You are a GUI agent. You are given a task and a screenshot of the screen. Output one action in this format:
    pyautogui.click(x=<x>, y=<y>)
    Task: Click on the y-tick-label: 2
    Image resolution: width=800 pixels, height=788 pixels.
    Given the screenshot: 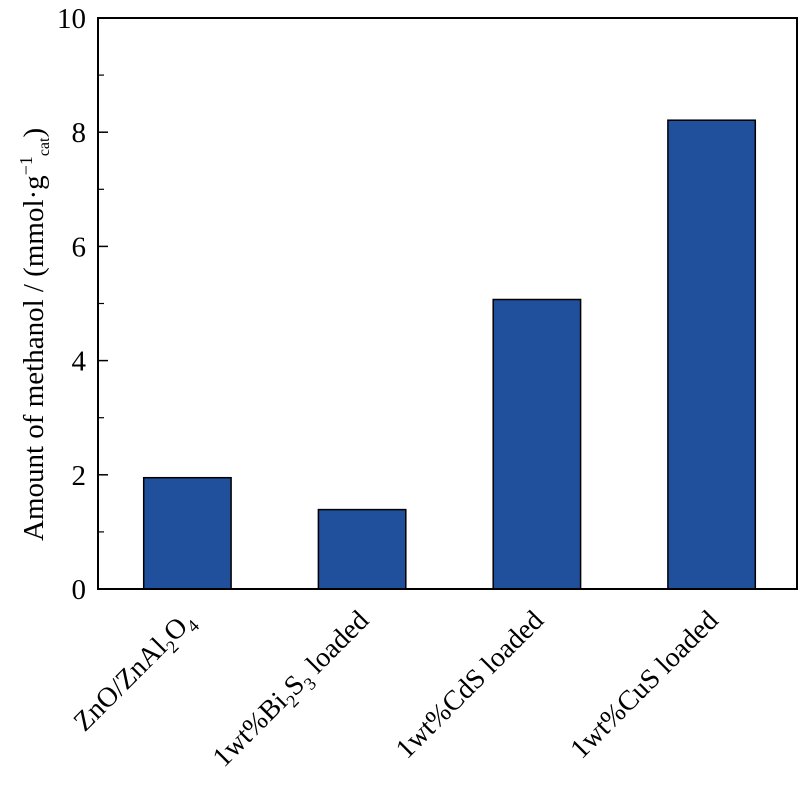 What is the action you would take?
    pyautogui.click(x=79, y=476)
    